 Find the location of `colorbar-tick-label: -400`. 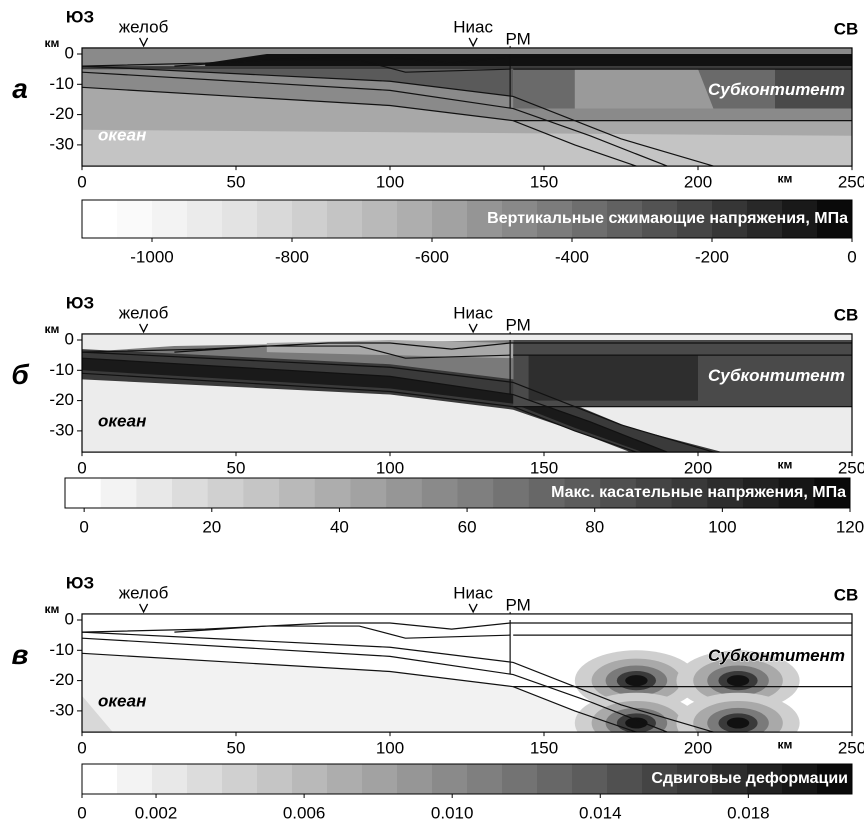

colorbar-tick-label: -400 is located at coordinates (572, 256).